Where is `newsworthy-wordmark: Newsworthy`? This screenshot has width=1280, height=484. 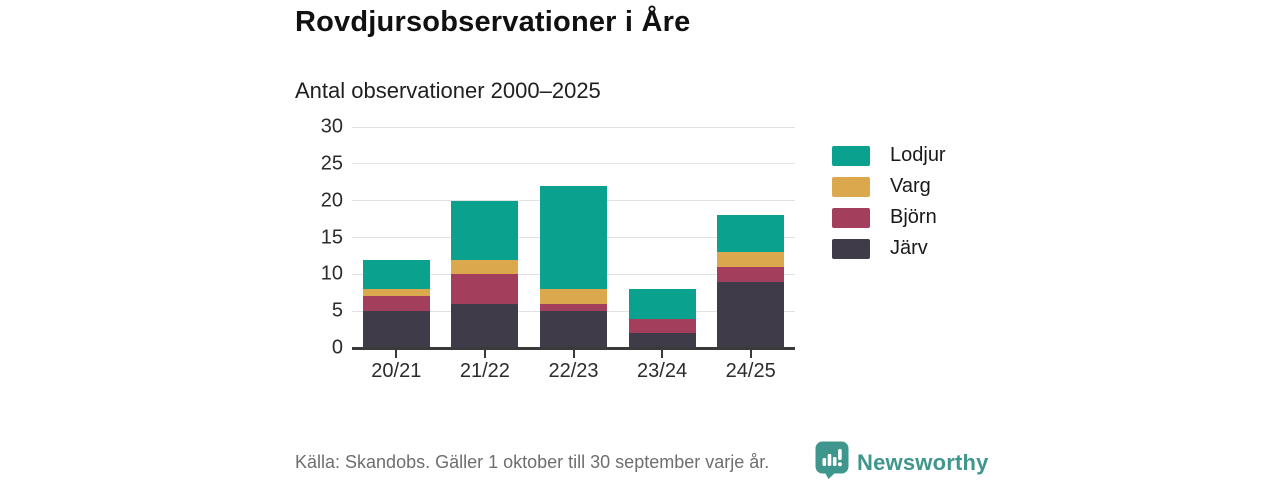
newsworthy-wordmark: Newsworthy is located at coordinates (923, 462).